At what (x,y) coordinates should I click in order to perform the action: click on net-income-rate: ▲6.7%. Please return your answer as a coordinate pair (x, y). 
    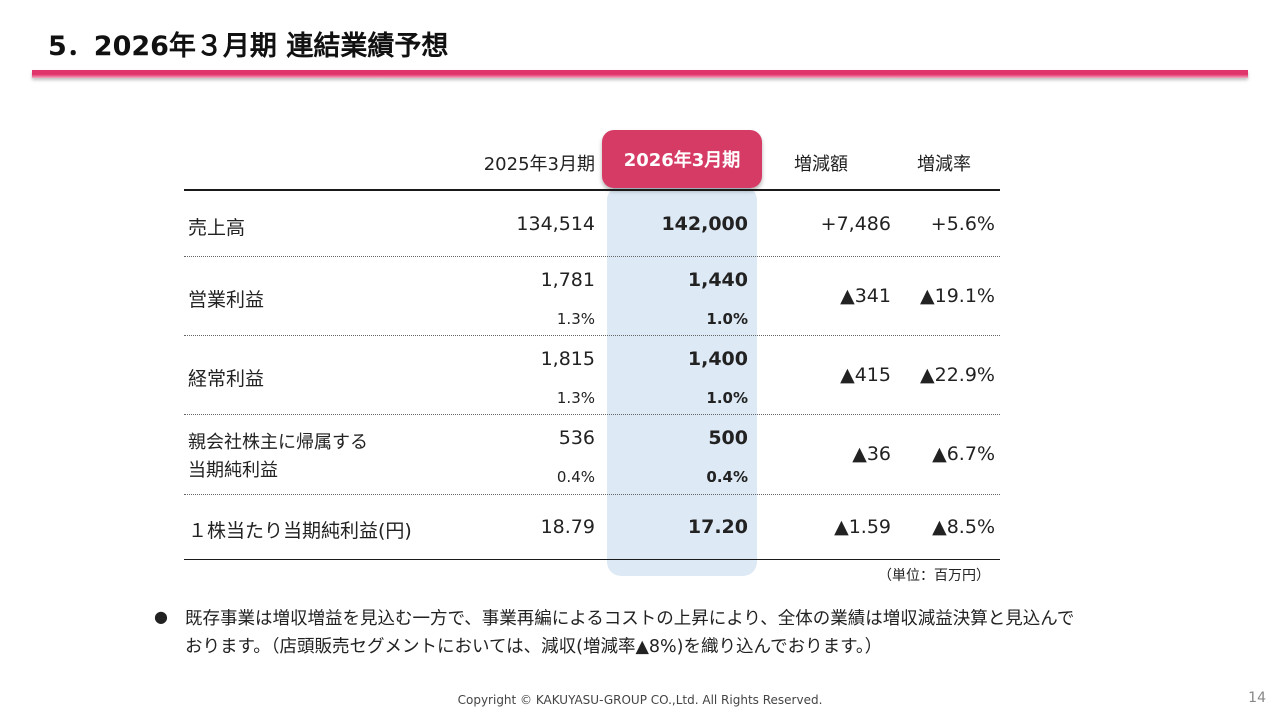
    Looking at the image, I should click on (963, 454).